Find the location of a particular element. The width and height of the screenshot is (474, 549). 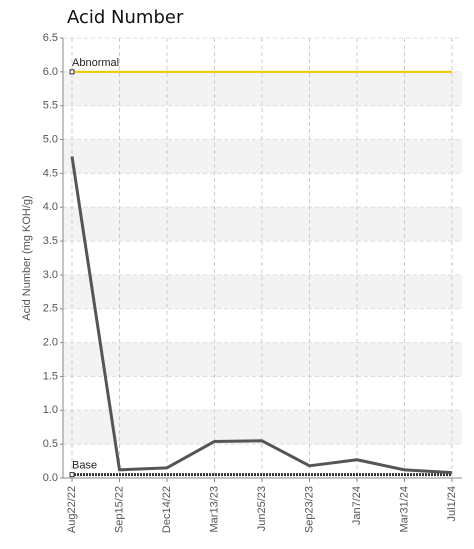

y-tick-label: 5.0 is located at coordinates (50, 139).